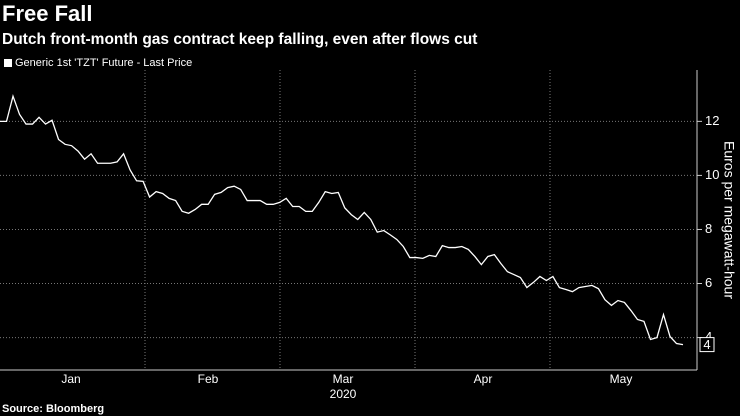 The width and height of the screenshot is (740, 416). Describe the element at coordinates (343, 394) in the screenshot. I see `x-year-label: 2020` at that location.